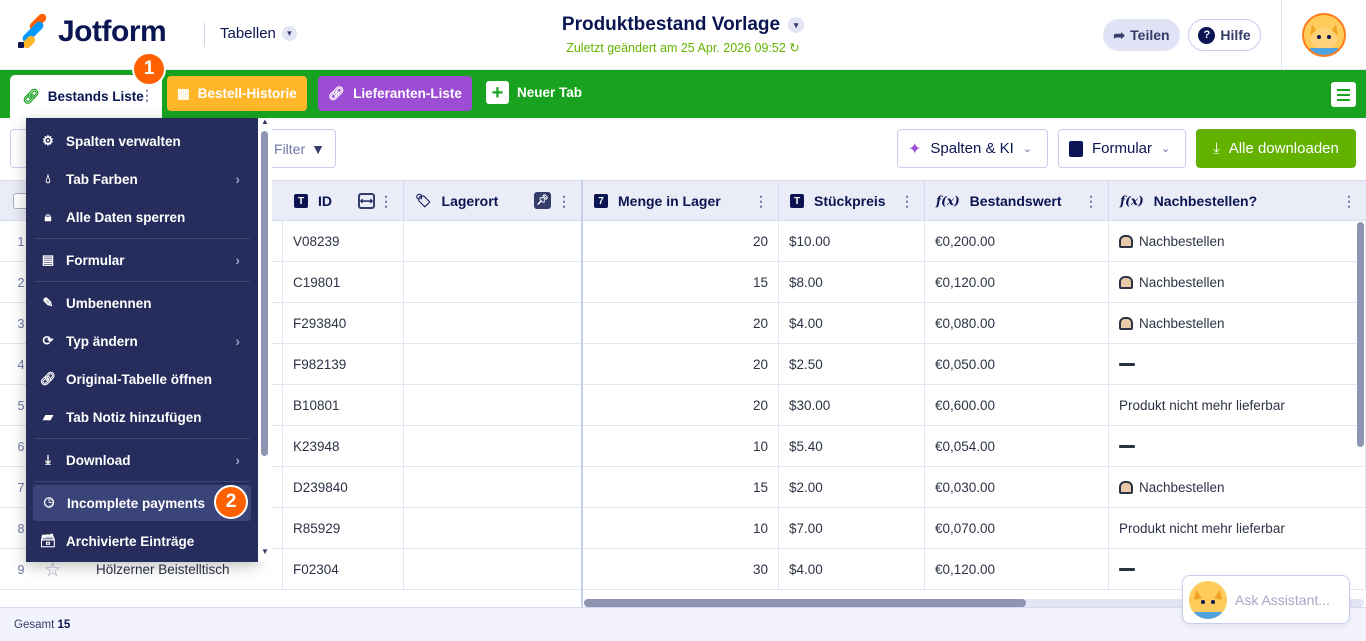 The height and width of the screenshot is (641, 1366). I want to click on column-header-stueckpreis: T Stückpreis ⋮, so click(852, 201).